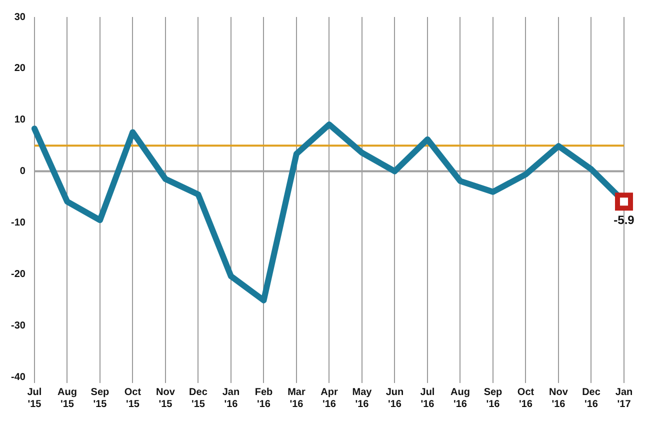 Image resolution: width=646 pixels, height=421 pixels. What do you see at coordinates (329, 398) in the screenshot?
I see `x-tick-label: Apr '16` at bounding box center [329, 398].